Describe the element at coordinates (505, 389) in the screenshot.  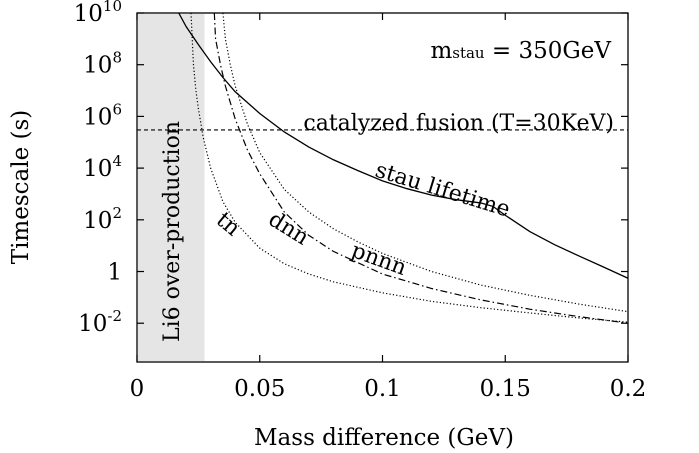
I see `x-tick-label: 0.15` at that location.